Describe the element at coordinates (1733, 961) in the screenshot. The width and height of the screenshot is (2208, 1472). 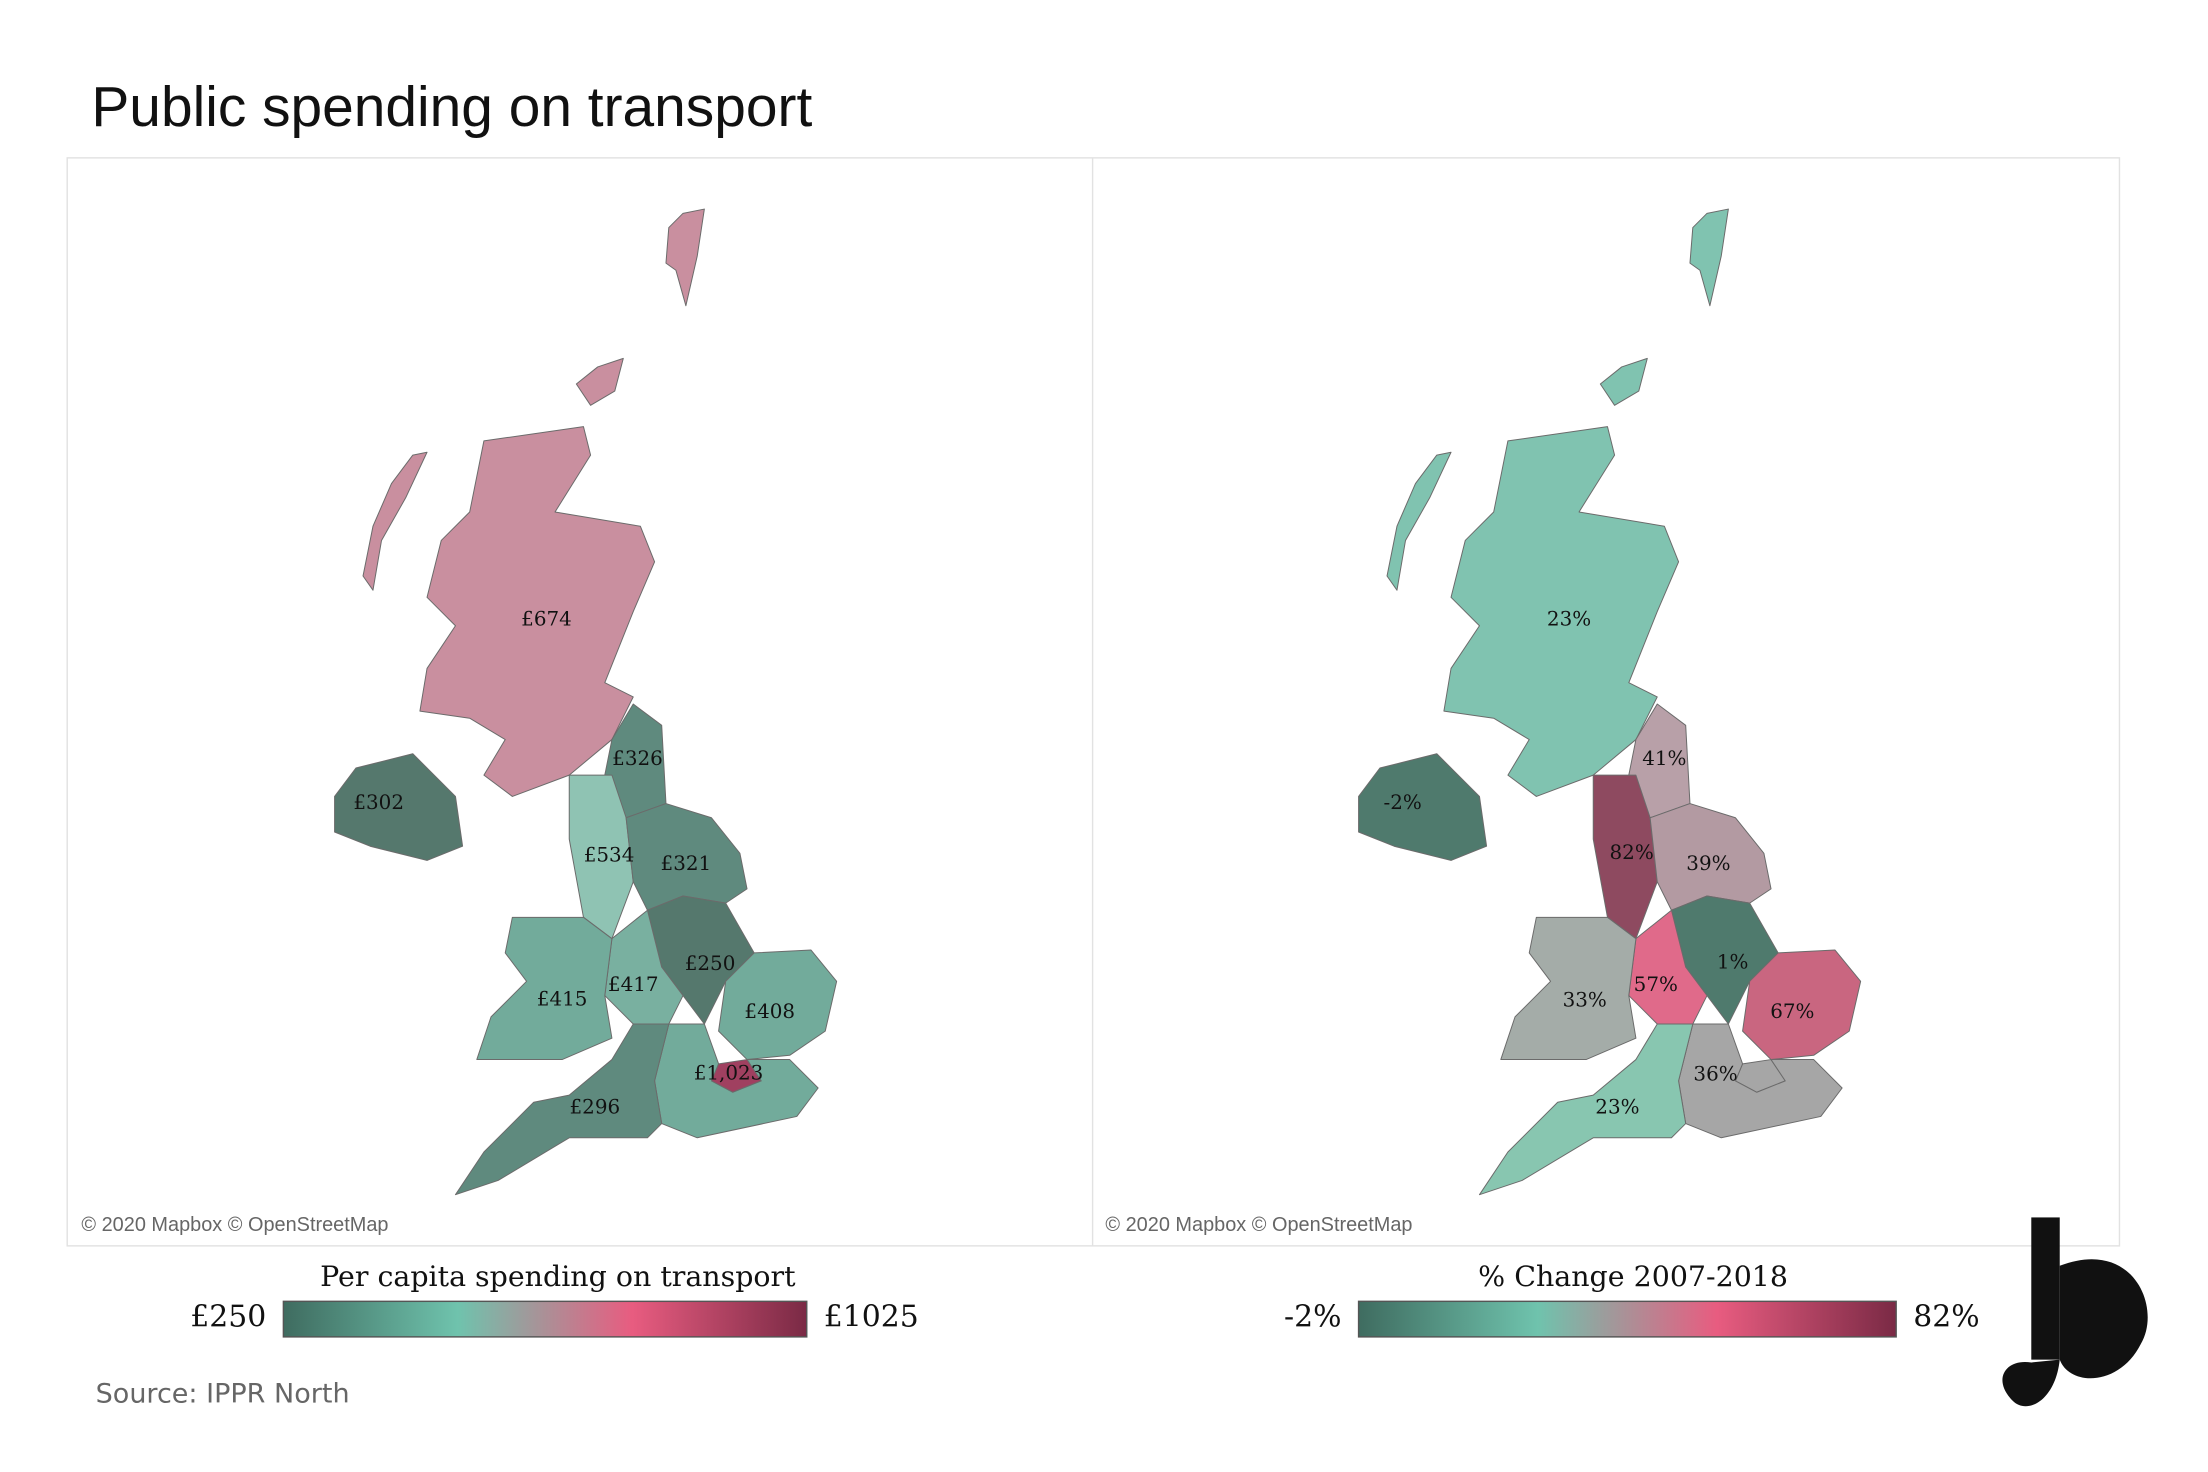
I see `region-label: 1%` at that location.